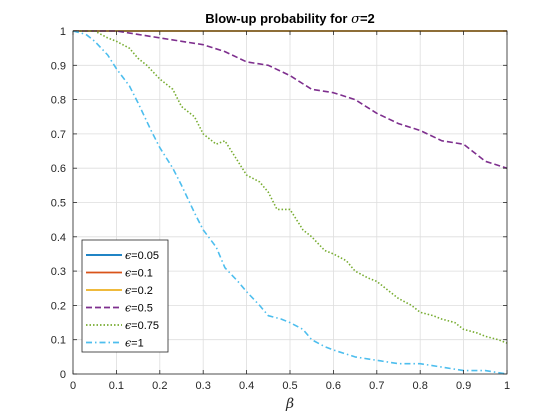 This screenshot has width=560, height=420. What do you see at coordinates (142, 274) in the screenshot?
I see `legend-value: =0.1` at bounding box center [142, 274].